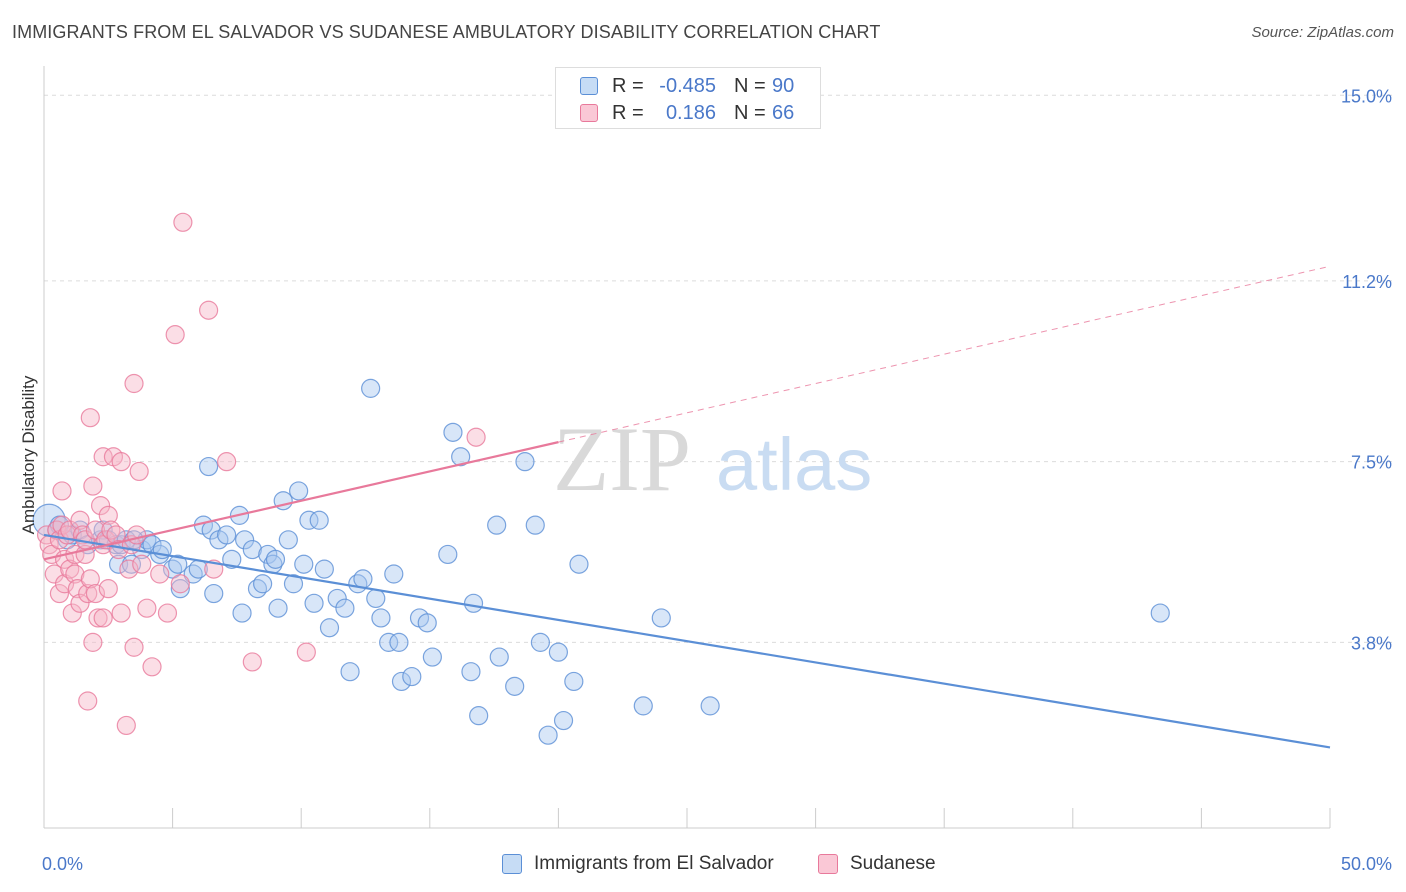 The width and height of the screenshot is (1406, 892). Describe the element at coordinates (1371, 643) in the screenshot. I see `y-tick-label: 3.8%` at that location.